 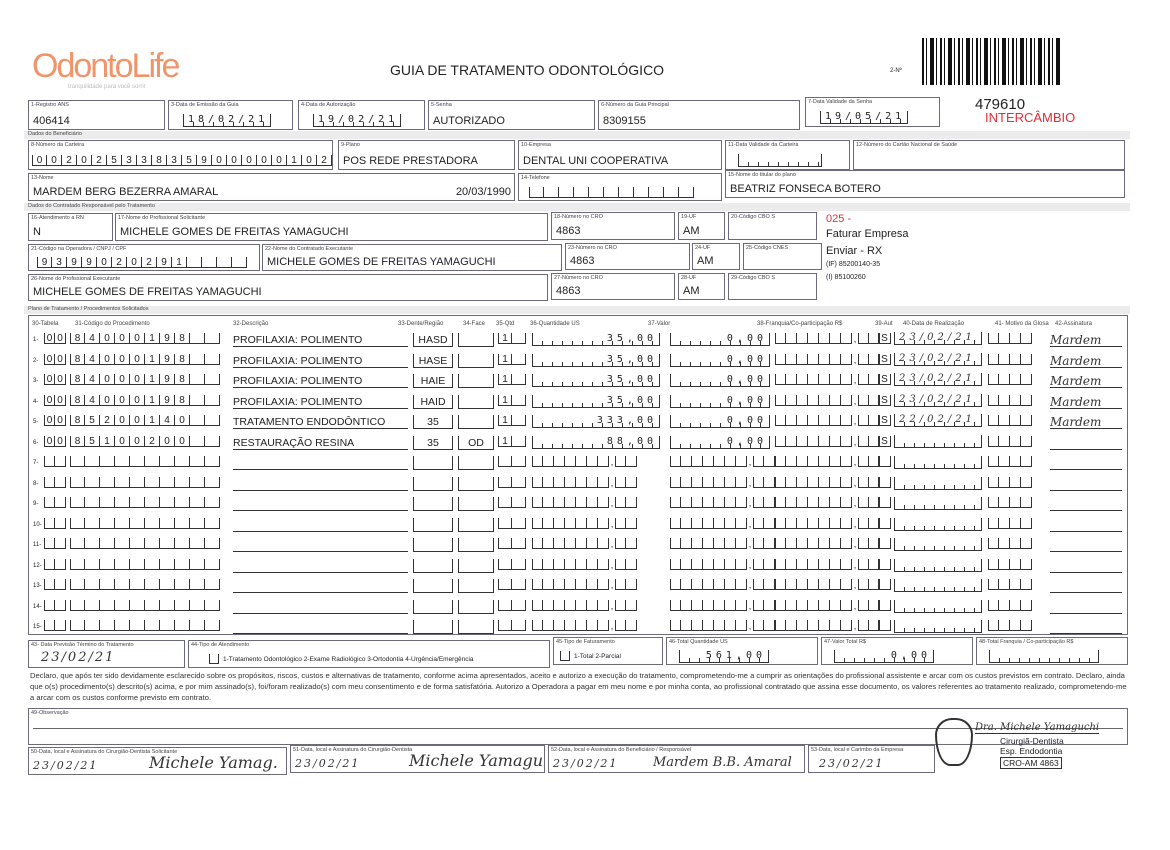 I want to click on cro23-field: 23-Número no CRO 4863, so click(x=627, y=256).